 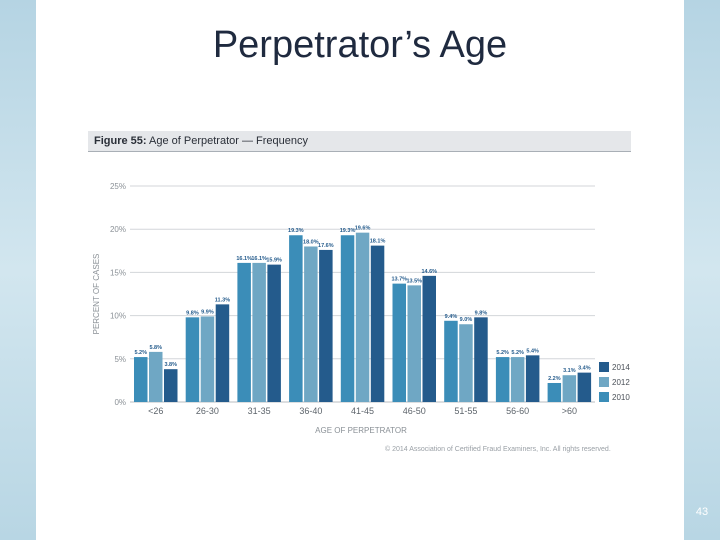 What do you see at coordinates (621, 367) in the screenshot?
I see `legend-label: 2014` at bounding box center [621, 367].